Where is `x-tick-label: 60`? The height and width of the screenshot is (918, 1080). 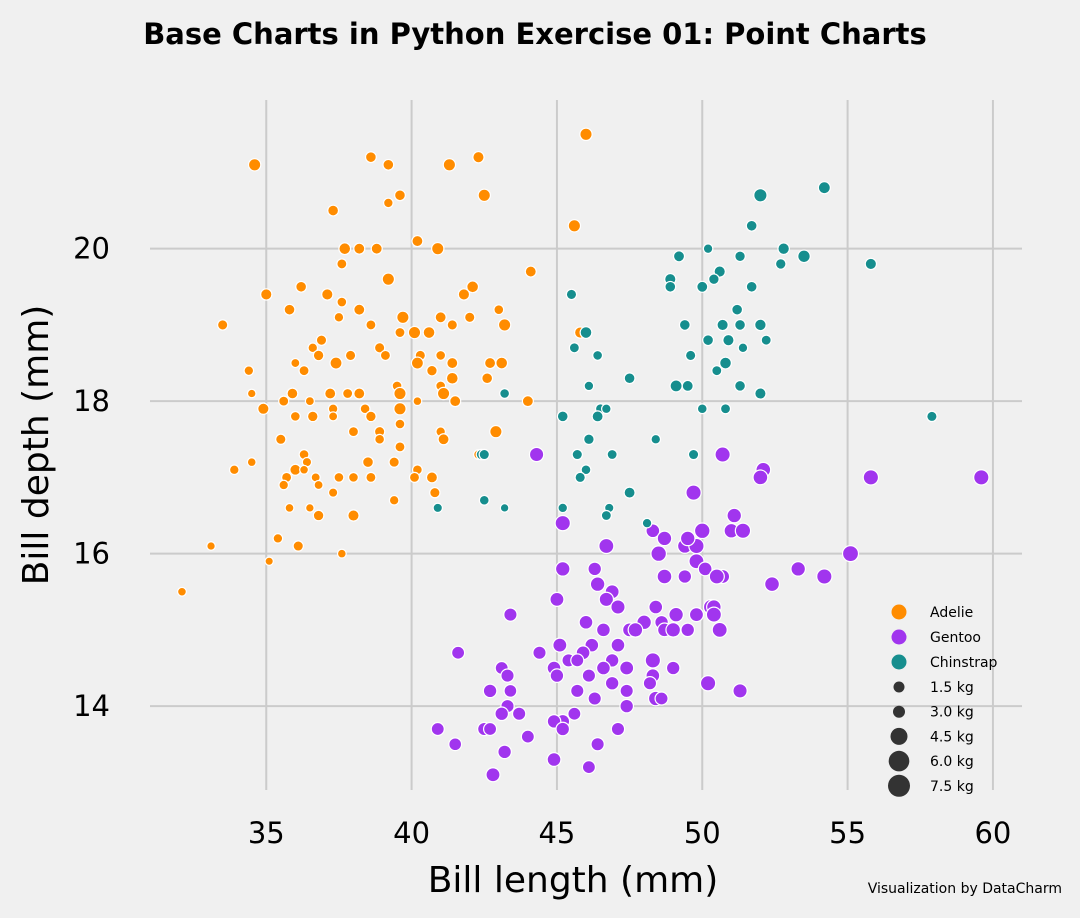 x-tick-label: 60 is located at coordinates (992, 833).